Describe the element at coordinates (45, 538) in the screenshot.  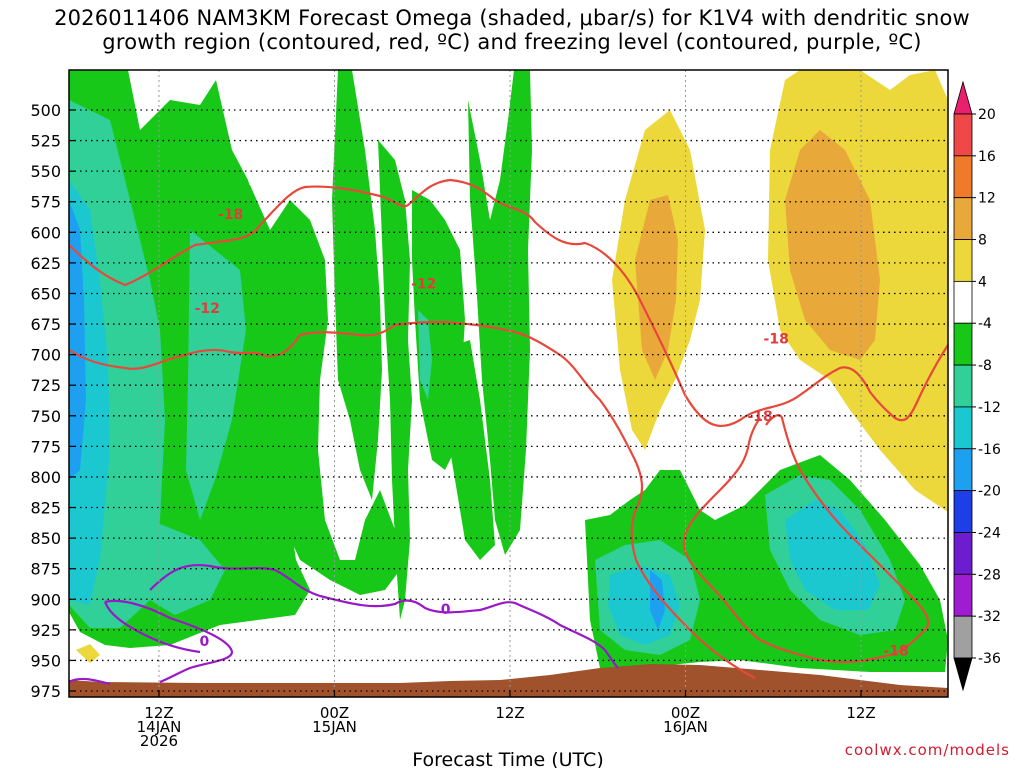
I see `y-tick-label: 850` at that location.